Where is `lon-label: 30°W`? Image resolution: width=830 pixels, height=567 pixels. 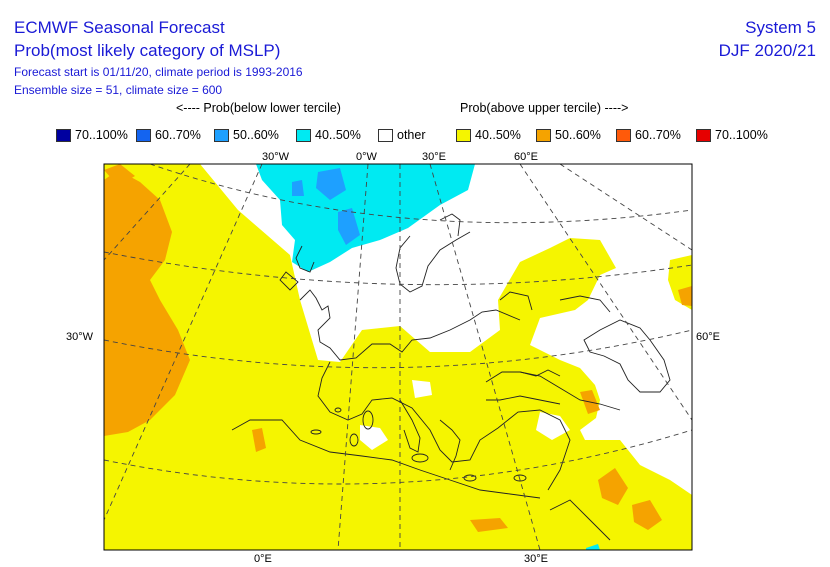
lon-label: 30°W is located at coordinates (276, 157).